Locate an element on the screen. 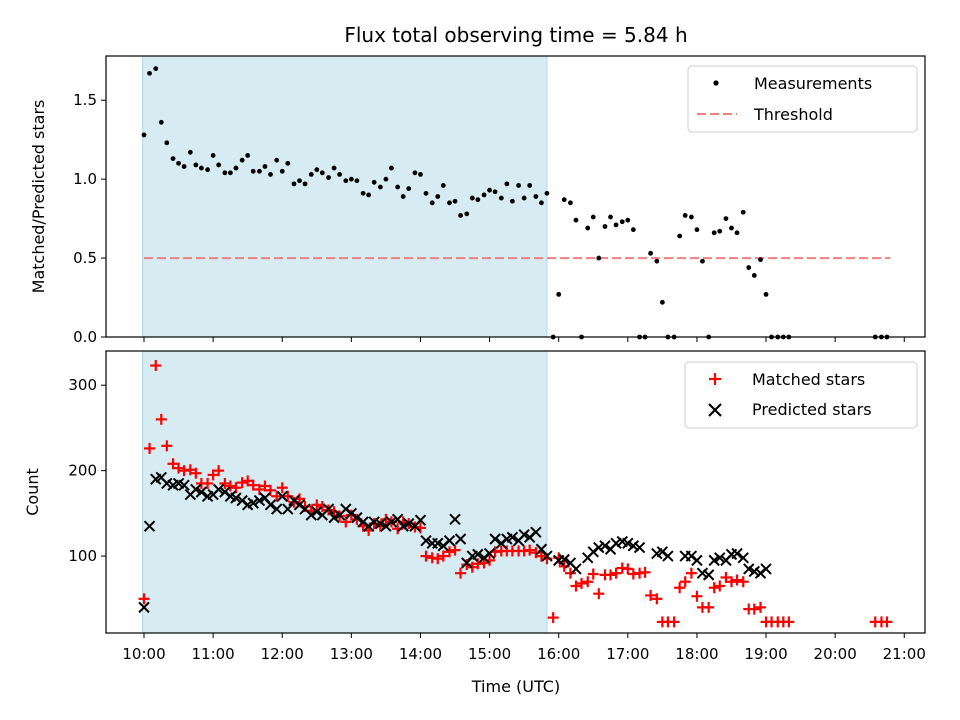 Image resolution: width=960 pixels, height=720 pixels. legend-bottom: Matched stars Predicted stars is located at coordinates (801, 395).